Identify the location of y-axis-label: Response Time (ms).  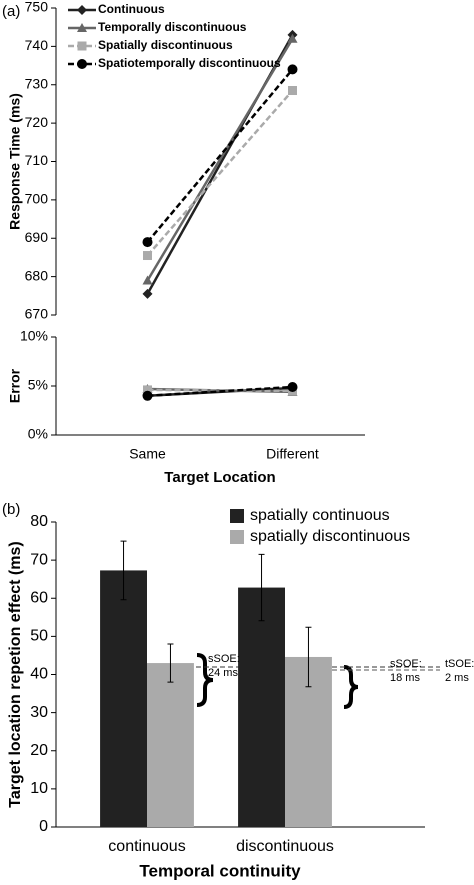
(15, 161).